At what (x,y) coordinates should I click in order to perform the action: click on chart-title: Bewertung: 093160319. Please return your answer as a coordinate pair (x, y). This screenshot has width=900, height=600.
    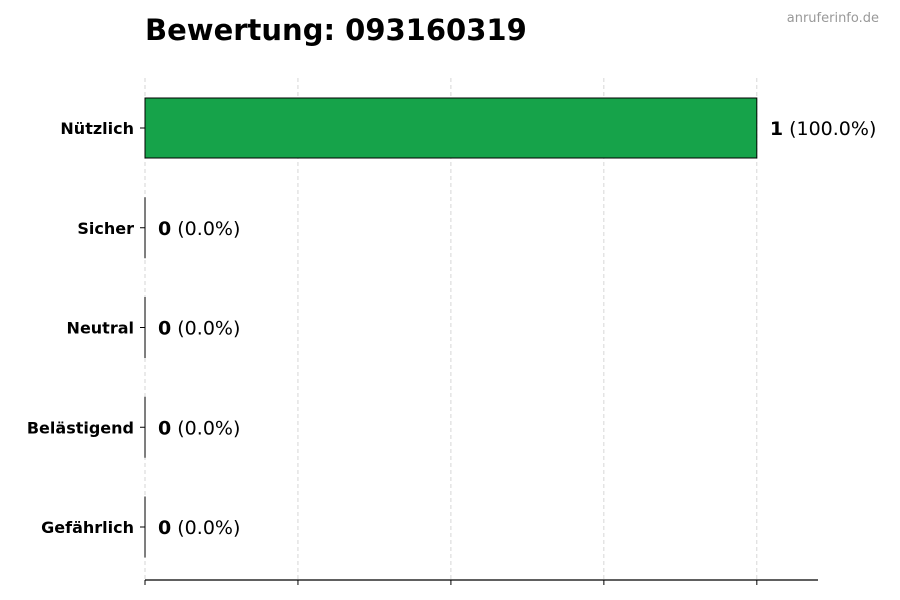
    Looking at the image, I should click on (336, 30).